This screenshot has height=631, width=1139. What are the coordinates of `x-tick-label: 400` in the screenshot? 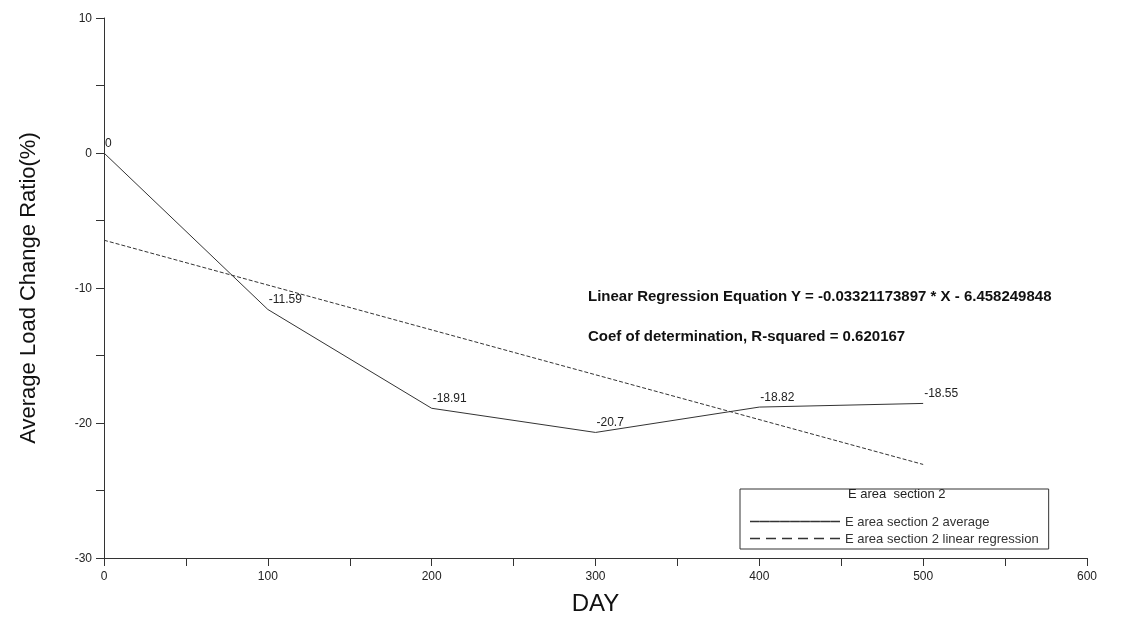 It's located at (759, 576).